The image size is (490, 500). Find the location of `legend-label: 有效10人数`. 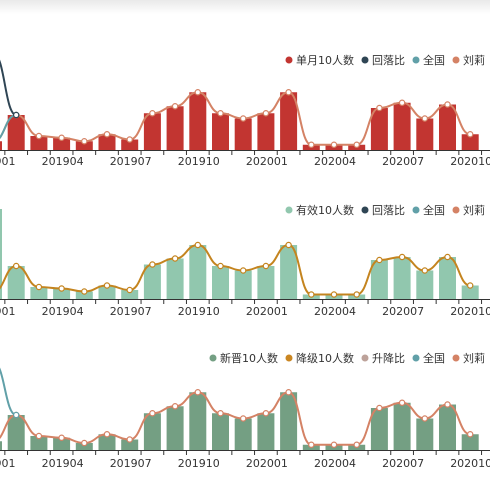

legend-label: 有效10人数 is located at coordinates (325, 210).